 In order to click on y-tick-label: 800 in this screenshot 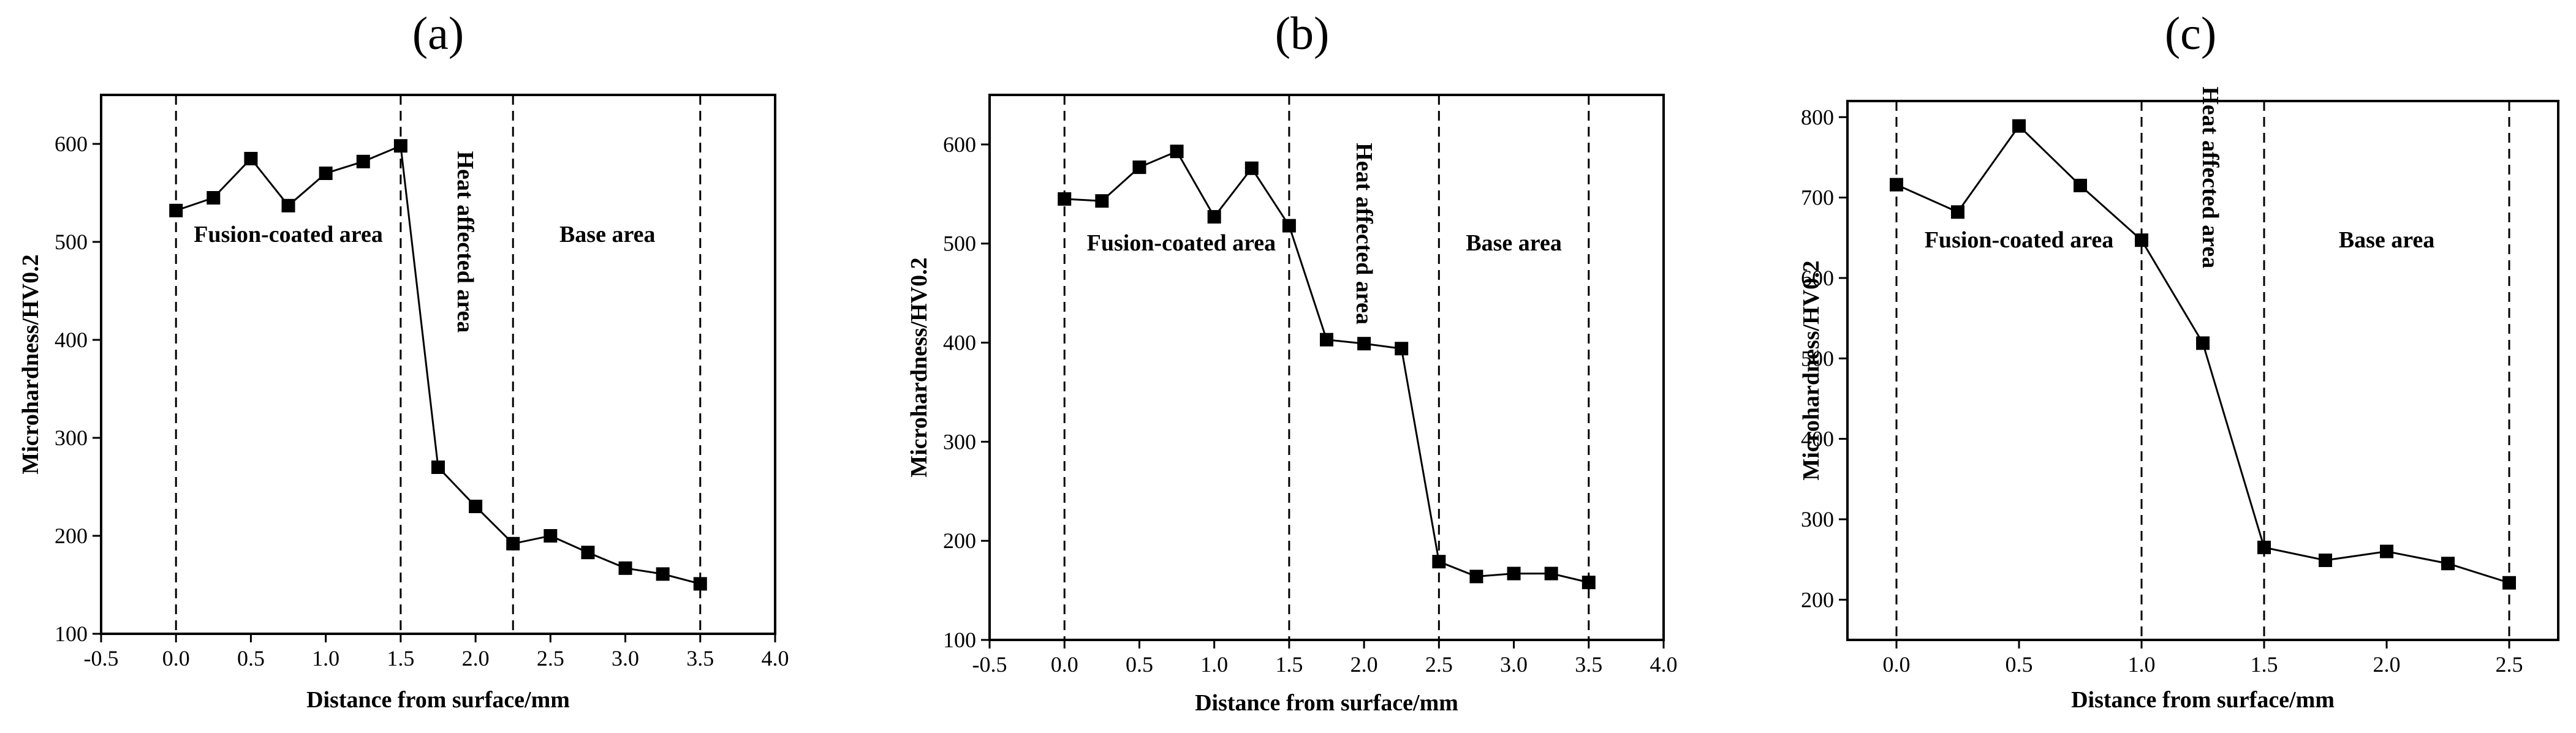, I will do `click(1818, 117)`.